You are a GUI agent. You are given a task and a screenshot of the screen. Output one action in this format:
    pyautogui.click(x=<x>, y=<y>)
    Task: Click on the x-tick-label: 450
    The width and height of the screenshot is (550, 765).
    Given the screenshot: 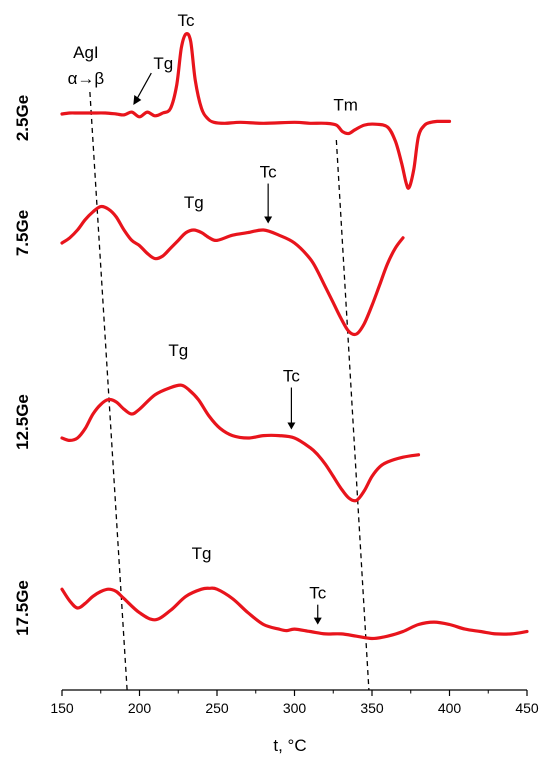 What is the action you would take?
    pyautogui.click(x=527, y=708)
    